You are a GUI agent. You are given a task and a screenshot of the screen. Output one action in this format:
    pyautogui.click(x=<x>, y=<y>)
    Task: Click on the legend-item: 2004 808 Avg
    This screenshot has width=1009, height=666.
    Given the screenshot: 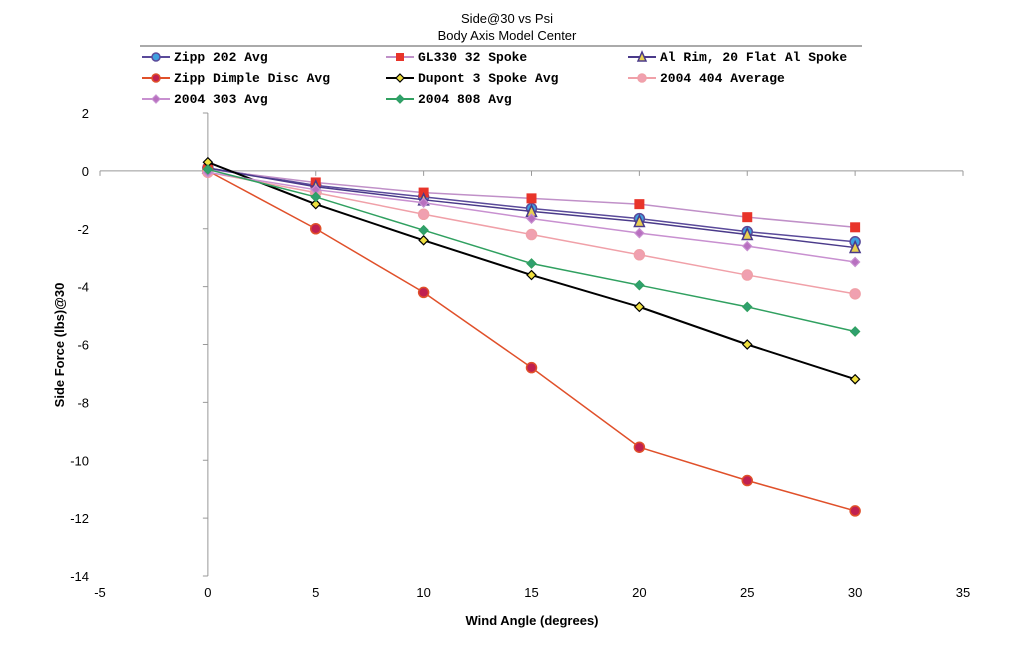 What is the action you would take?
    pyautogui.click(x=449, y=99)
    